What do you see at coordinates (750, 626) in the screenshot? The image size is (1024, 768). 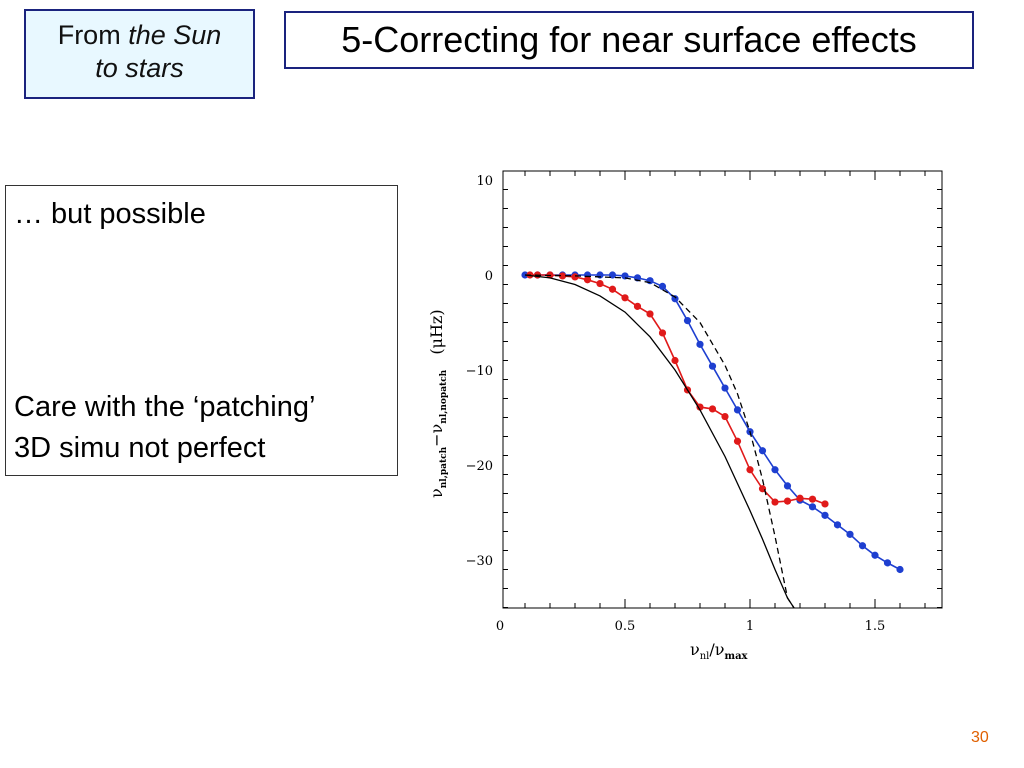 I see `x-tick-label: 1` at bounding box center [750, 626].